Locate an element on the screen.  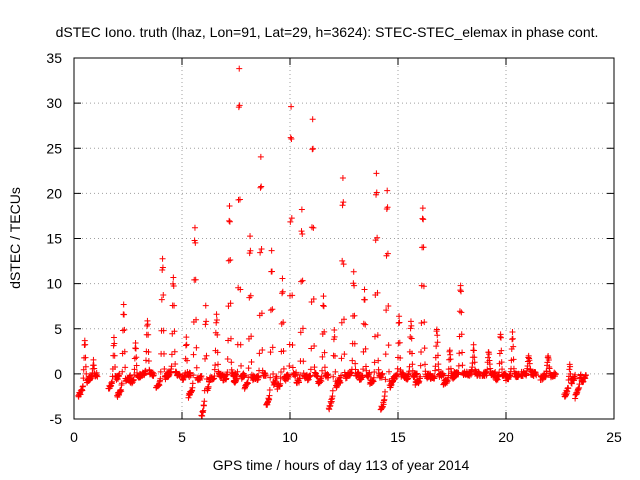
y-tick-label: 25 is located at coordinates (54, 148).